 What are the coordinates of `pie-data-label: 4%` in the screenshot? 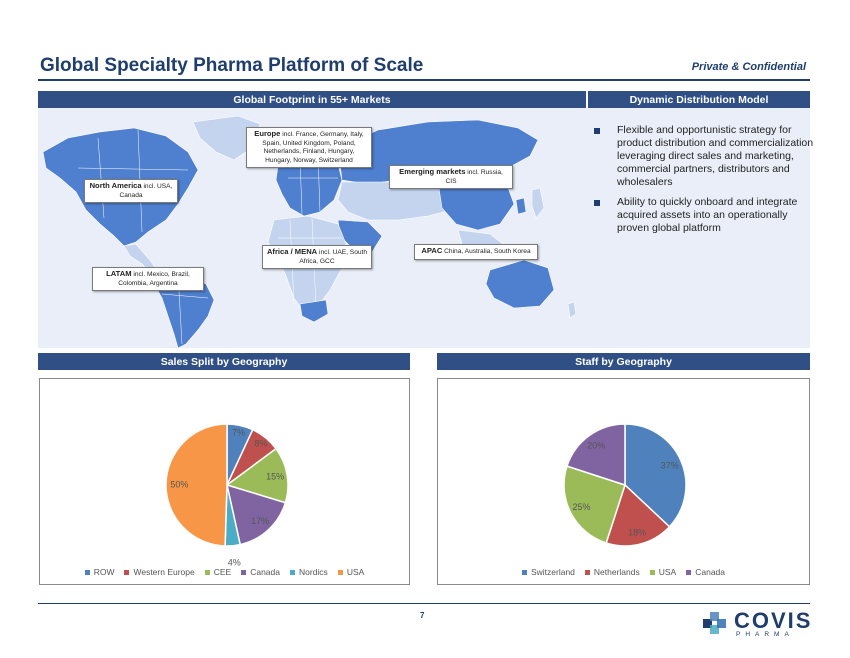 It's located at (234, 563).